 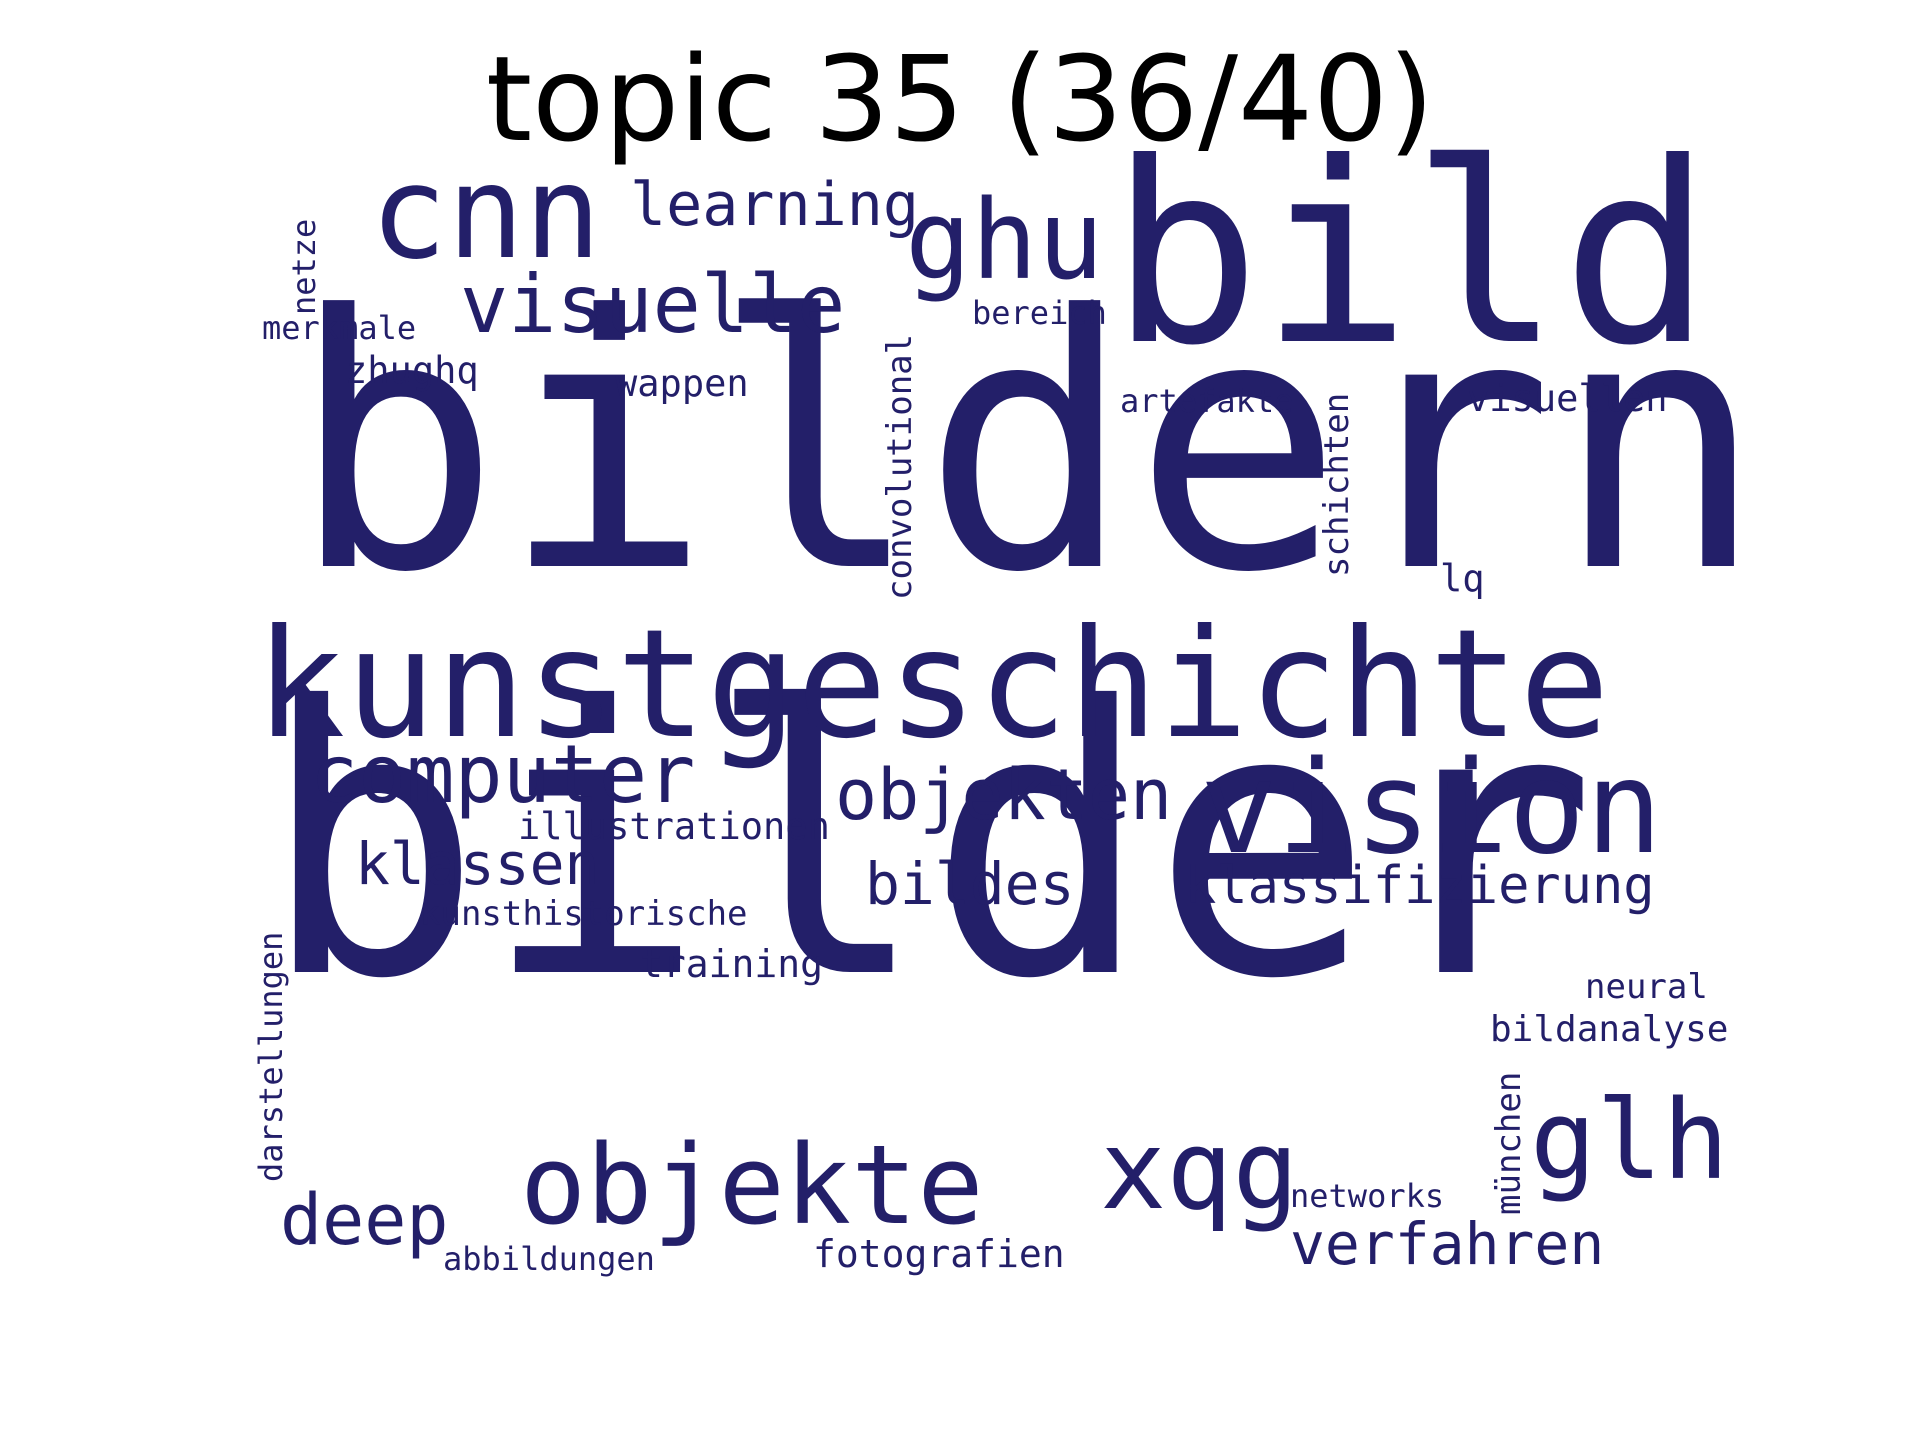 What do you see at coordinates (932, 685) in the screenshot?
I see `word-kunstgeschichte: kunstgeschichte` at bounding box center [932, 685].